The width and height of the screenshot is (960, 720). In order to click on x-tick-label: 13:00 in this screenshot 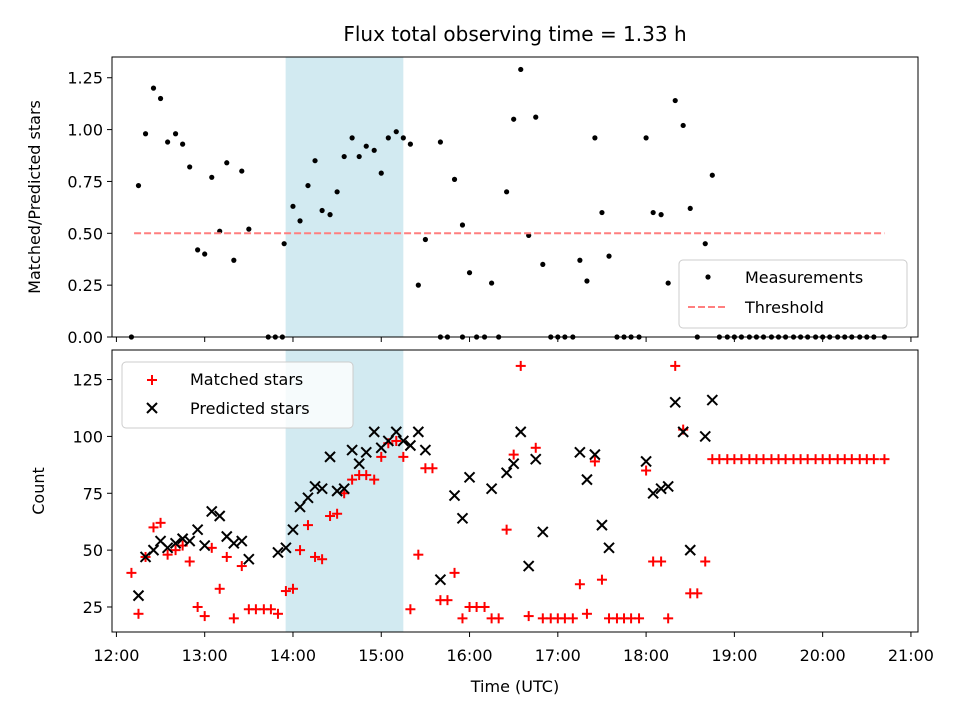, I will do `click(205, 655)`.